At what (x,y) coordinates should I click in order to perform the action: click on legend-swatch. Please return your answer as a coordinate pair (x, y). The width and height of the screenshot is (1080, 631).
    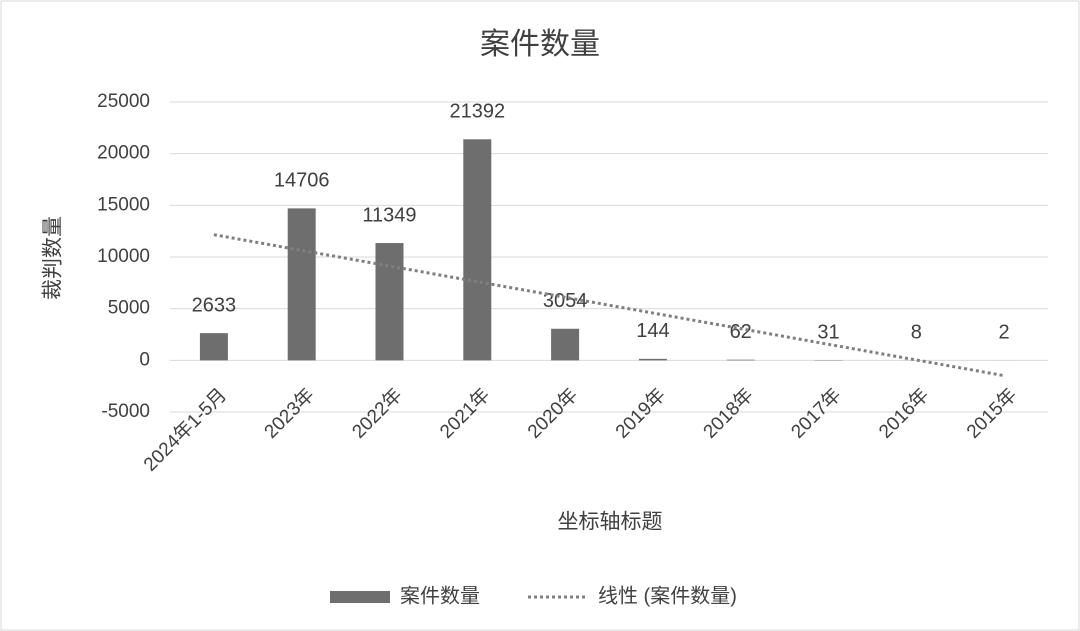
    Looking at the image, I should click on (360, 597).